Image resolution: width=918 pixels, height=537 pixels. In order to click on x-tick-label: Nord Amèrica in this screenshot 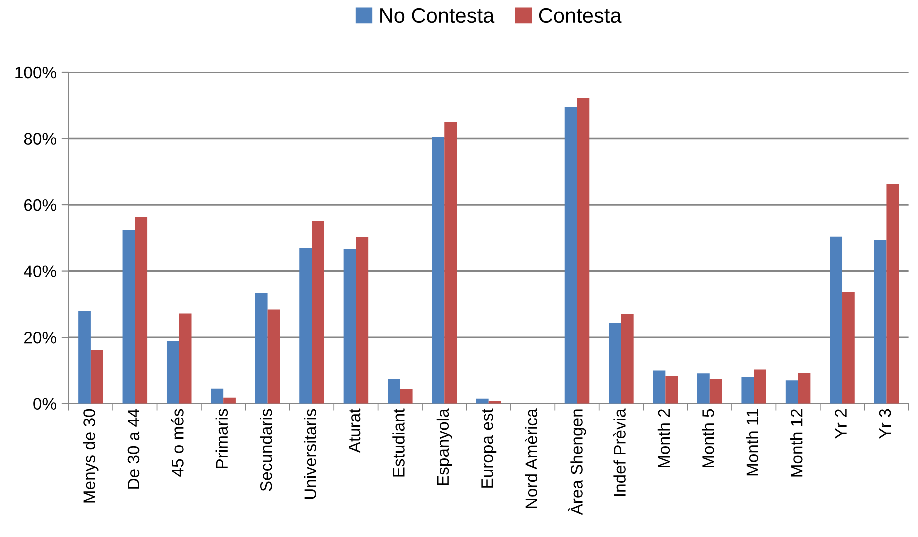, I will do `click(531, 458)`.